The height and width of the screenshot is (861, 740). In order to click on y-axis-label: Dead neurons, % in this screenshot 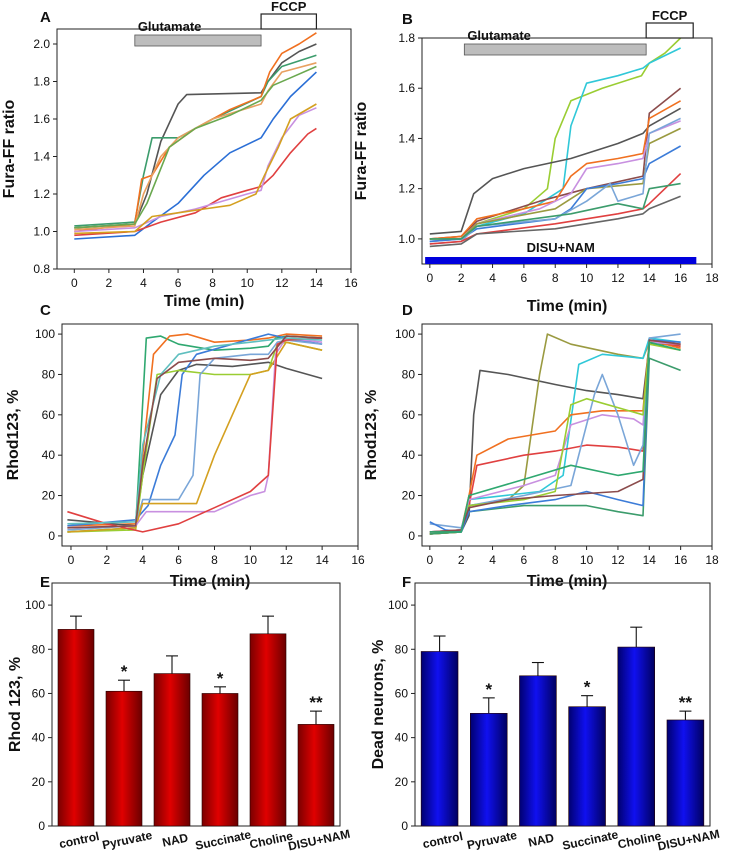, I will do `click(378, 705)`.